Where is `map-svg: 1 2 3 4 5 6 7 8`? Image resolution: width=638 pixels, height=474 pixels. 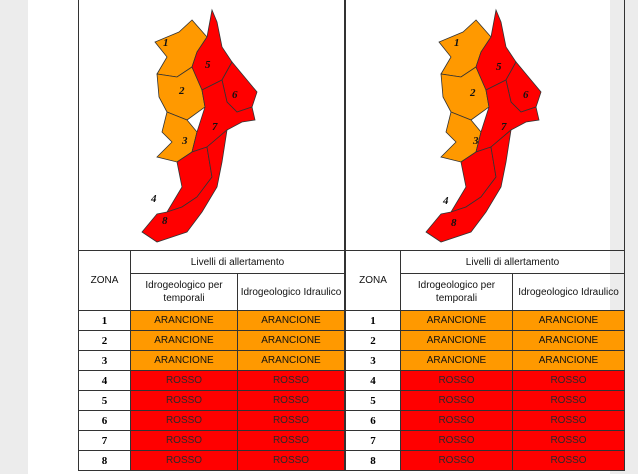
map-svg: 1 2 3 4 5 6 7 8 is located at coordinates (483, 125).